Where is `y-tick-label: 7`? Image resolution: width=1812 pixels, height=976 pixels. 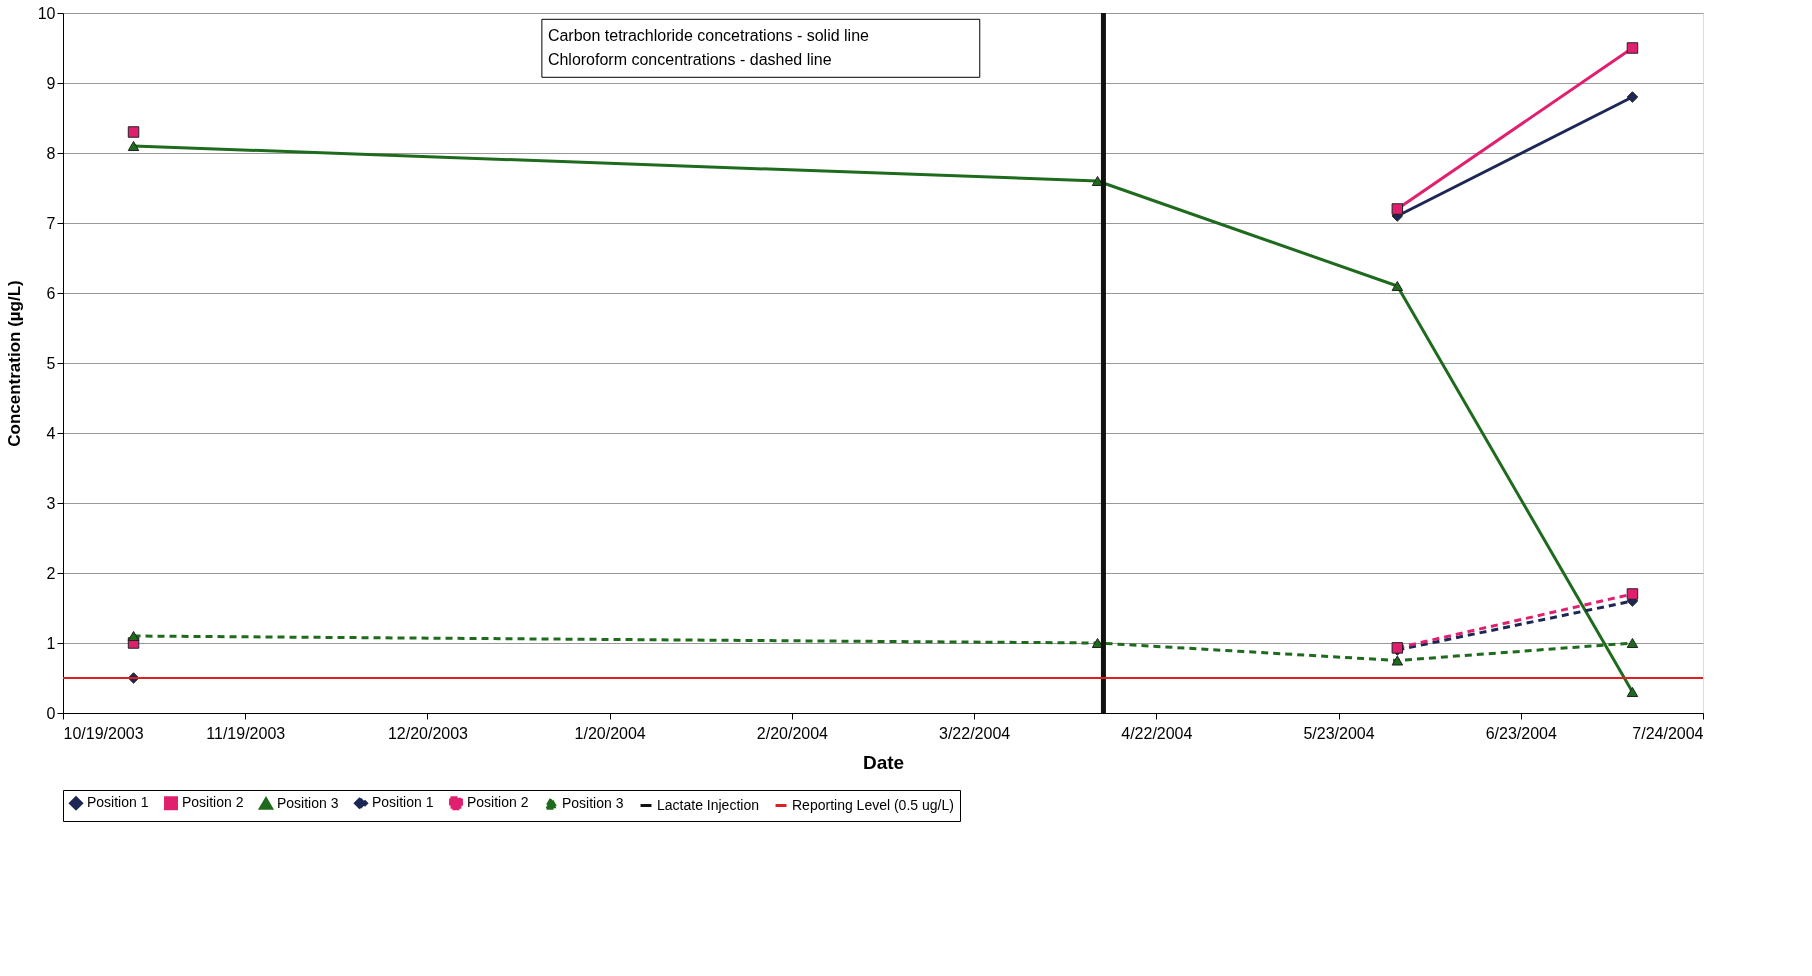 y-tick-label: 7 is located at coordinates (51, 223).